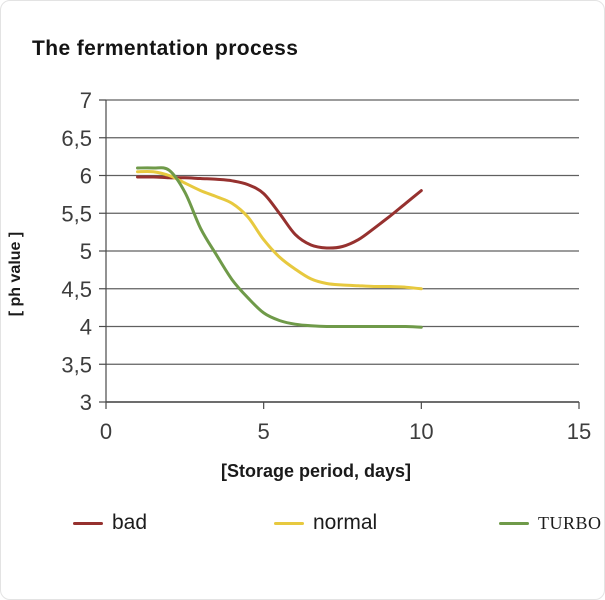 This screenshot has height=600, width=605. I want to click on legend-swatch-bad, so click(88, 523).